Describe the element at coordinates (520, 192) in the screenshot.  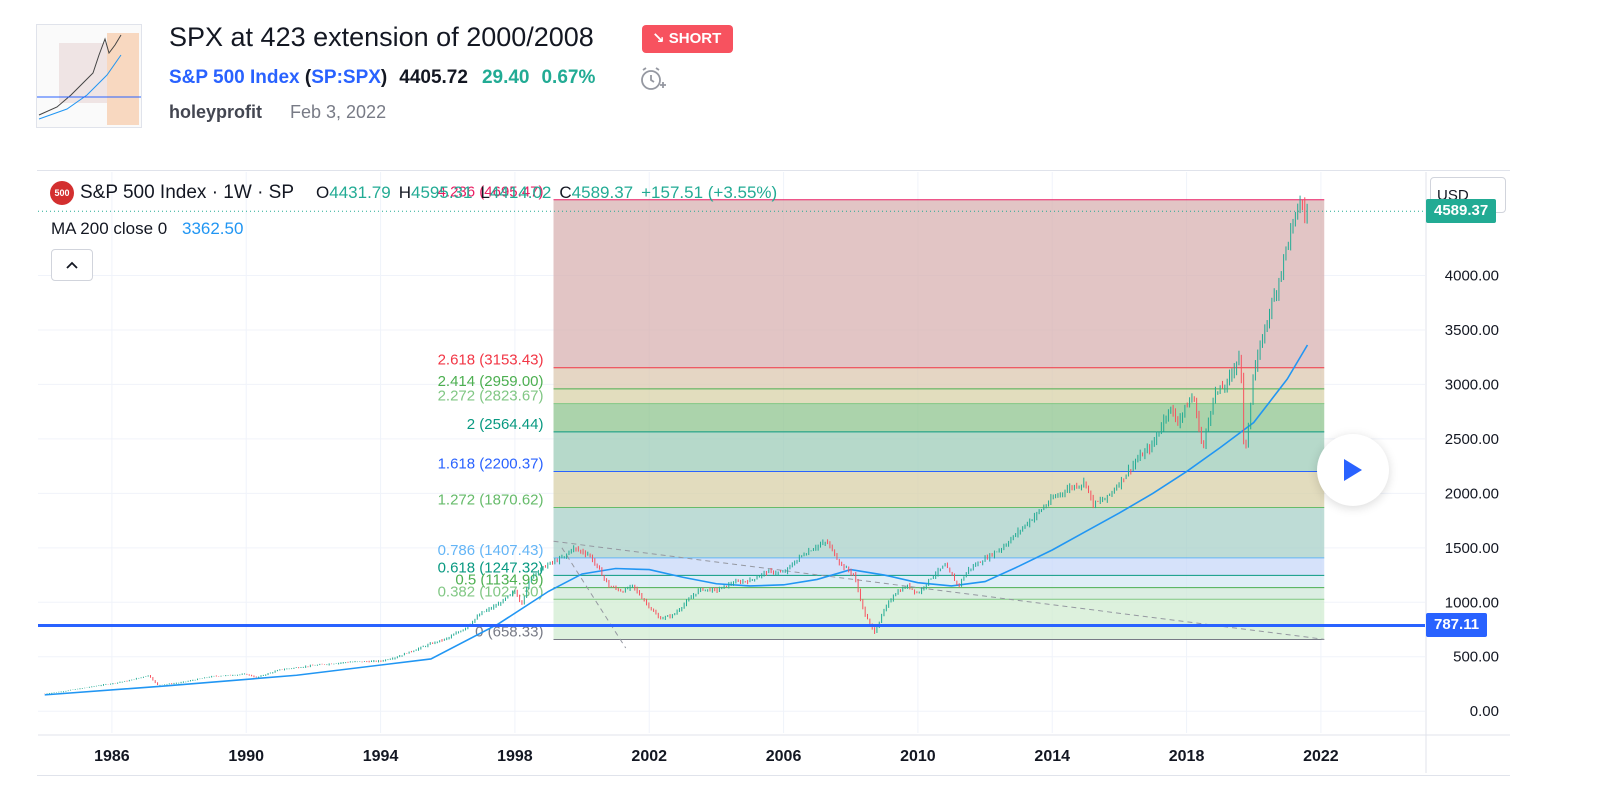
I see `legend-low-value: 4414.02` at that location.